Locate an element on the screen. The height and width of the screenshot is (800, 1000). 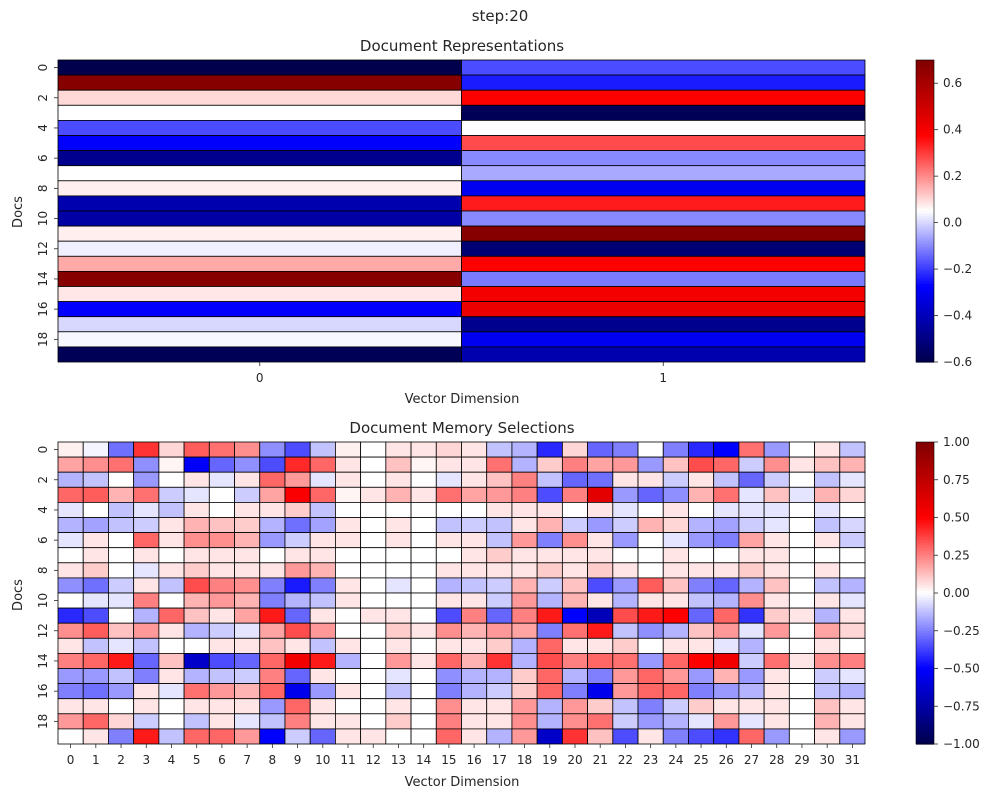
x-tick-label: 24 is located at coordinates (675, 760).